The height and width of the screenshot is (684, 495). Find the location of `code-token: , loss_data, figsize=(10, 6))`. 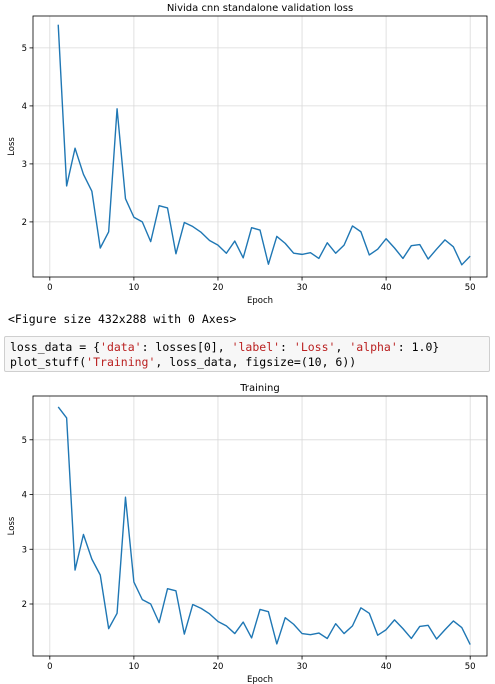

code-token: , loss_data, figsize=(10, 6)) is located at coordinates (256, 362).